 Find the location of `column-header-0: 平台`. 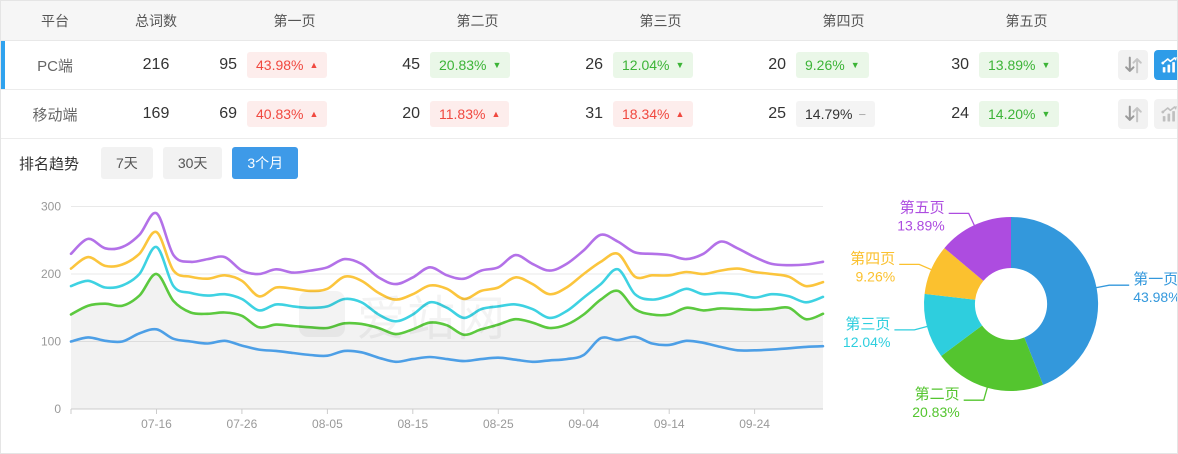

column-header-0: 平台 is located at coordinates (55, 20).